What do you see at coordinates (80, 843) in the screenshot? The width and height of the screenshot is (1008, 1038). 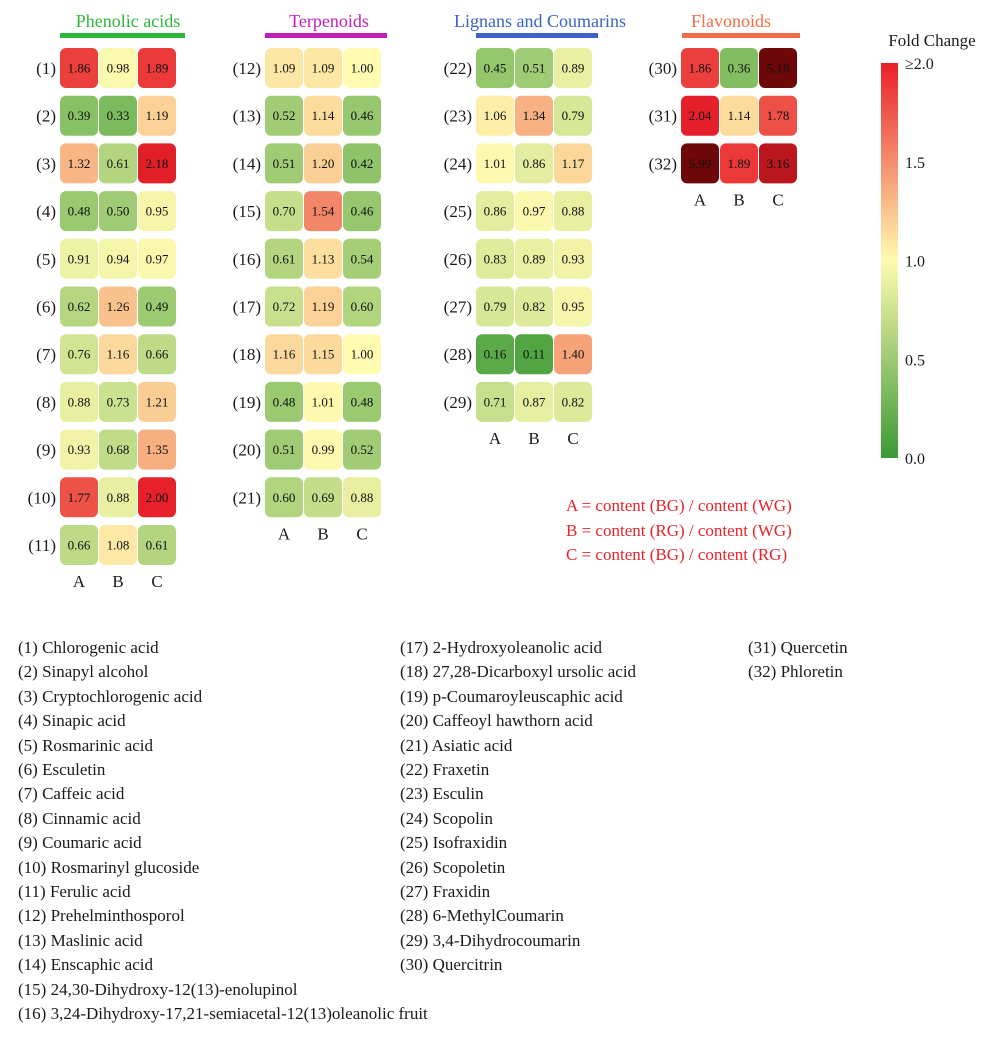 I see `compound-legend-item: (9) Coumaric acid` at bounding box center [80, 843].